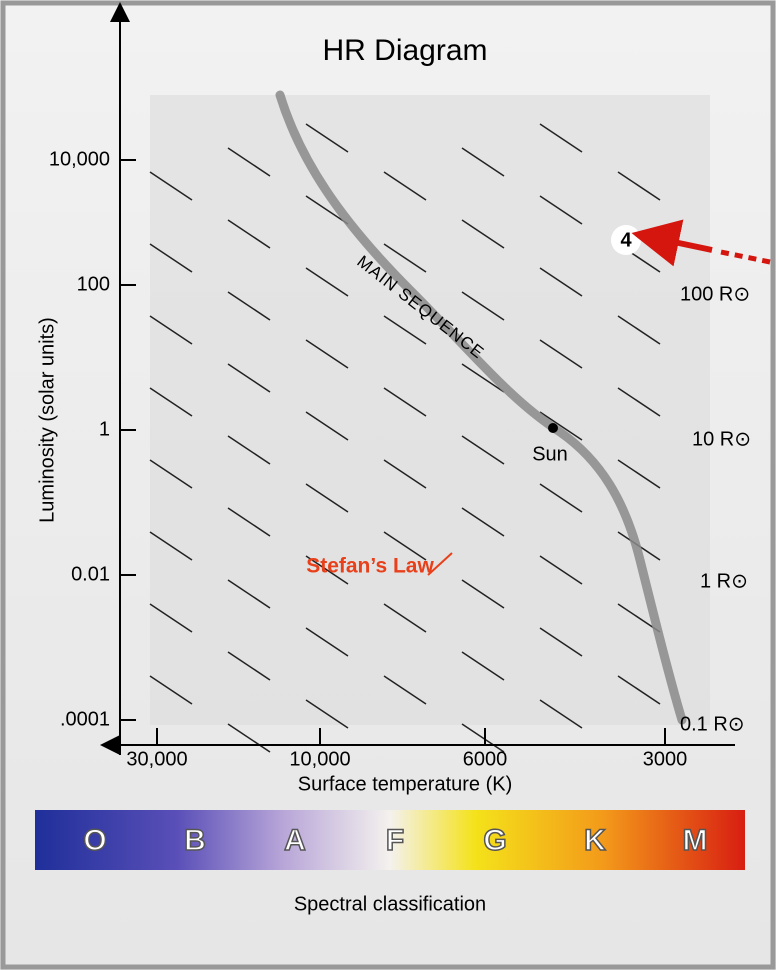 Image resolution: width=776 pixels, height=970 pixels. What do you see at coordinates (93, 284) in the screenshot?
I see `y-tick-label: 100` at bounding box center [93, 284].